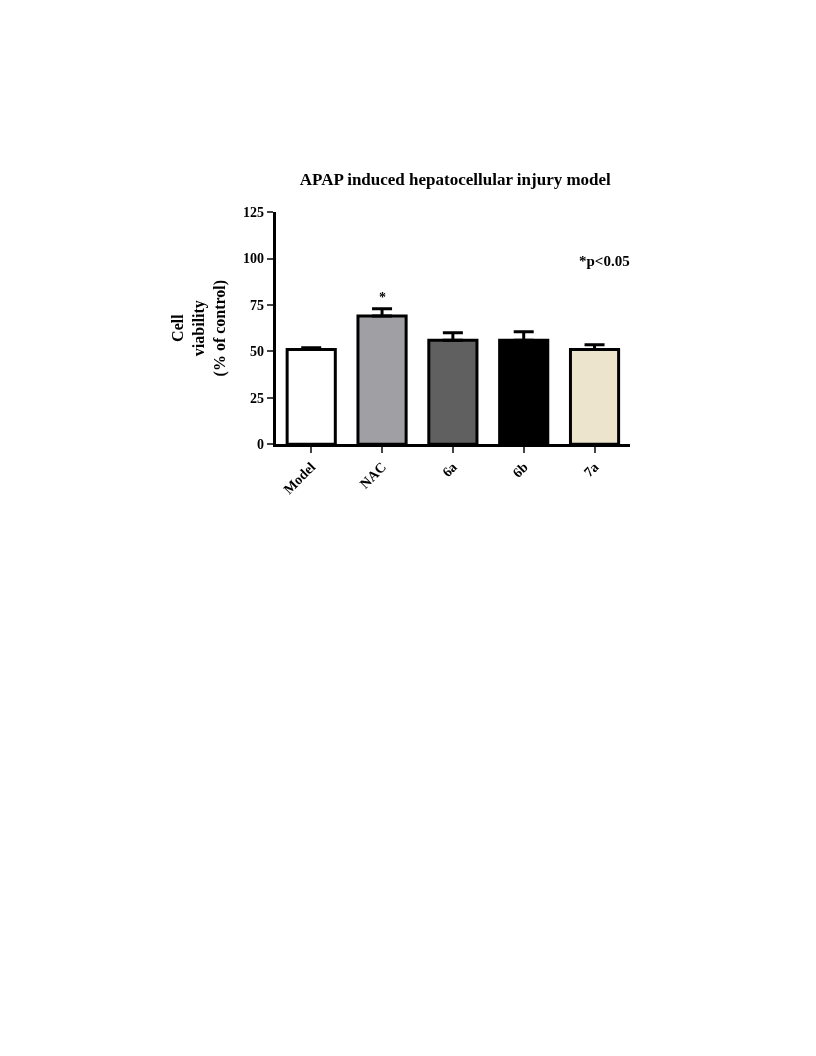  What do you see at coordinates (591, 469) in the screenshot?
I see `x-tick-label: 7a` at bounding box center [591, 469].